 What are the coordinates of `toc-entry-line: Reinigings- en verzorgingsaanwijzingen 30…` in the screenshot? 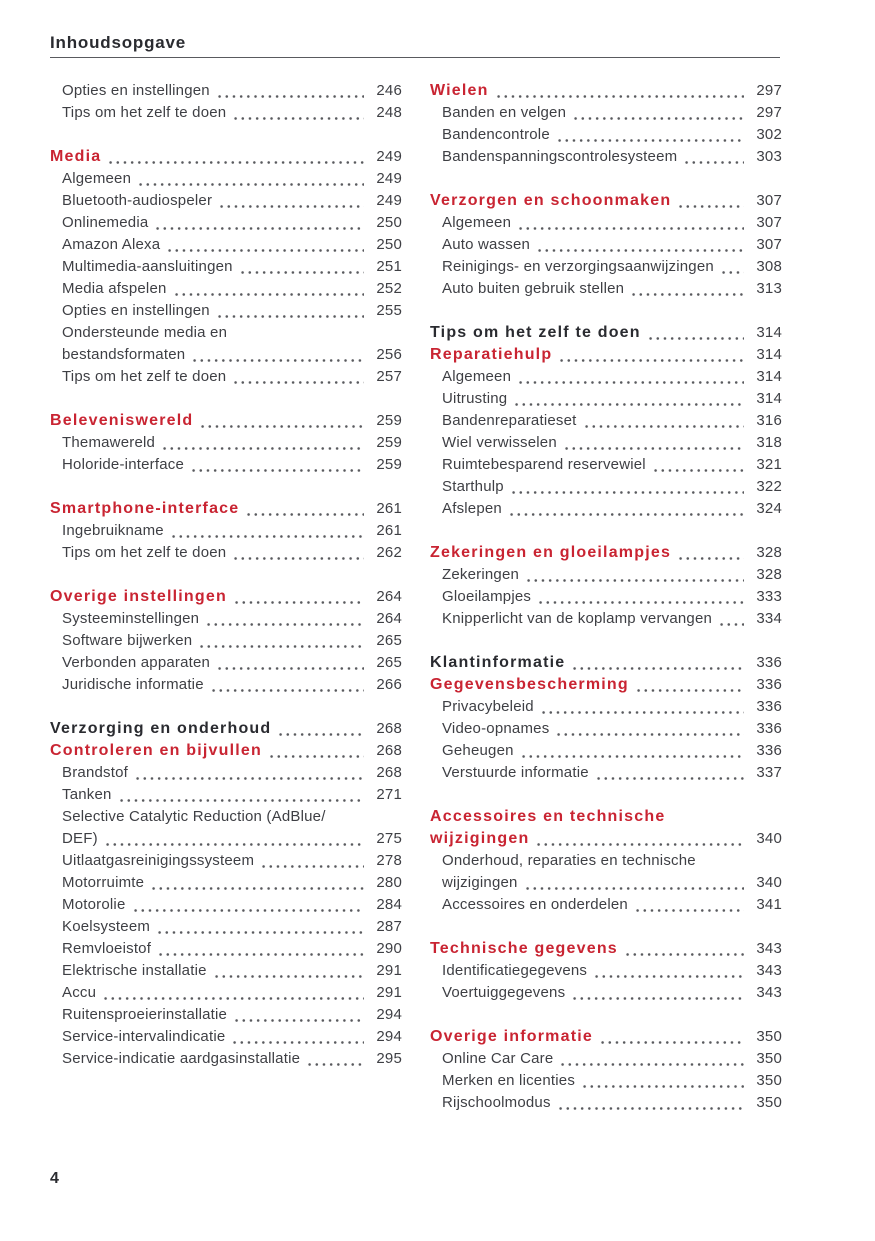 It's located at (606, 267).